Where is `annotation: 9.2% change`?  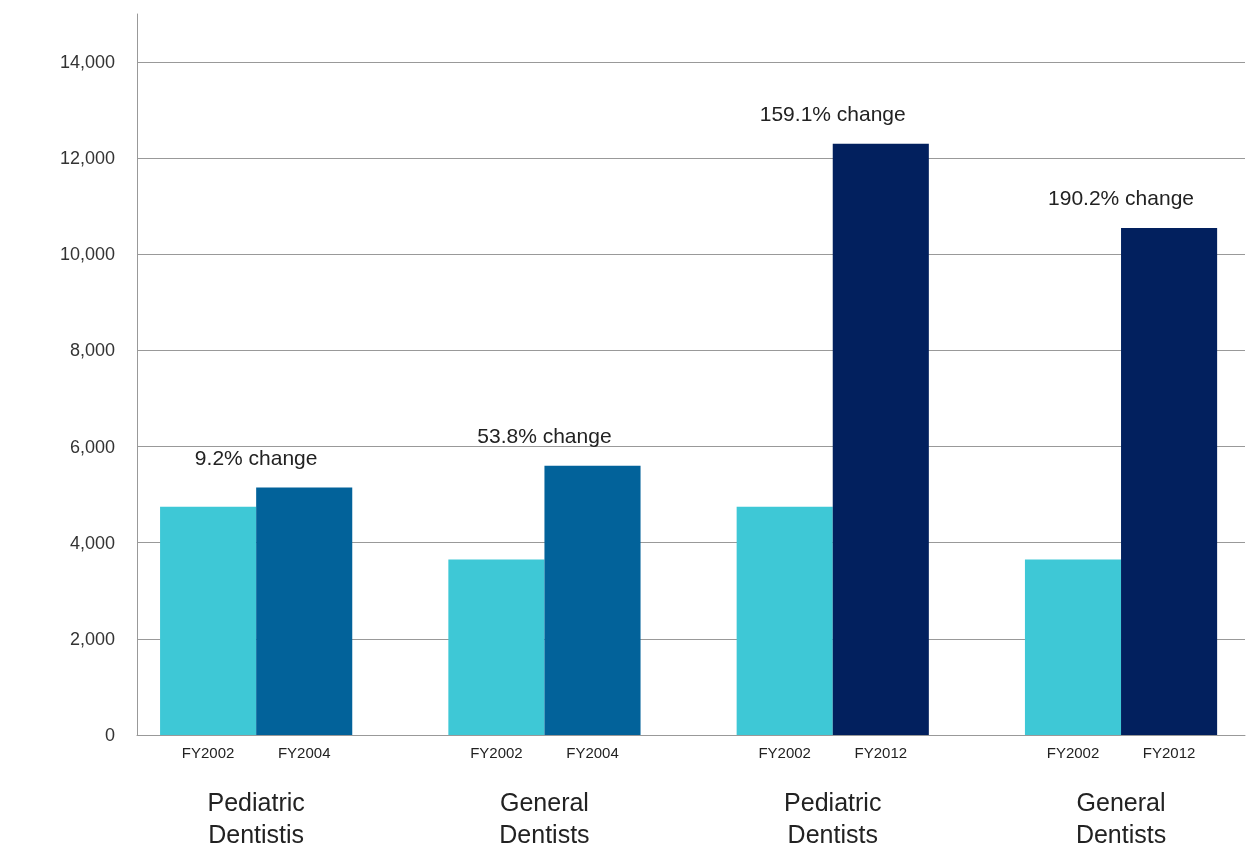 annotation: 9.2% change is located at coordinates (256, 457).